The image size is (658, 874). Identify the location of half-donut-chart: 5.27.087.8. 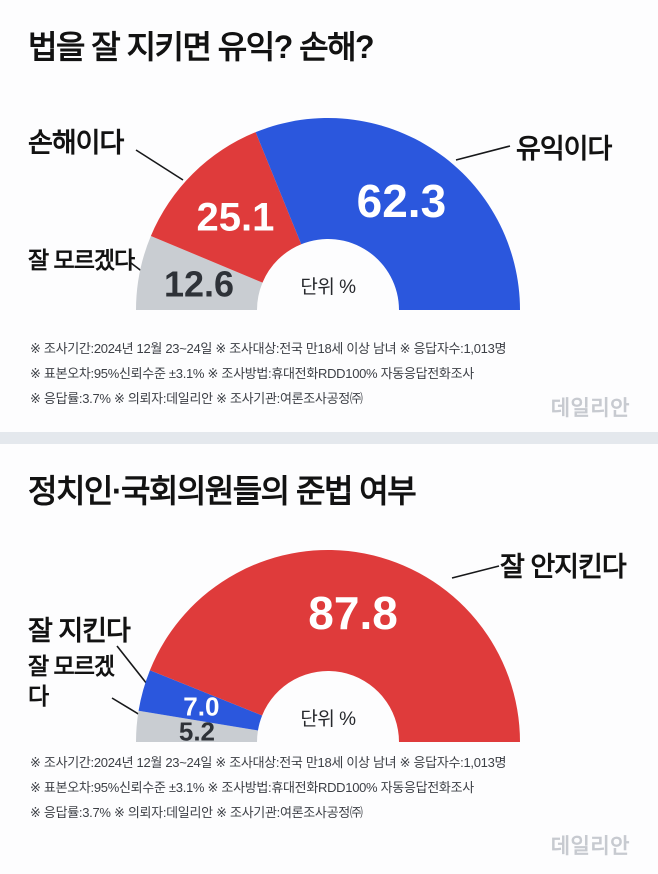
(315, 647).